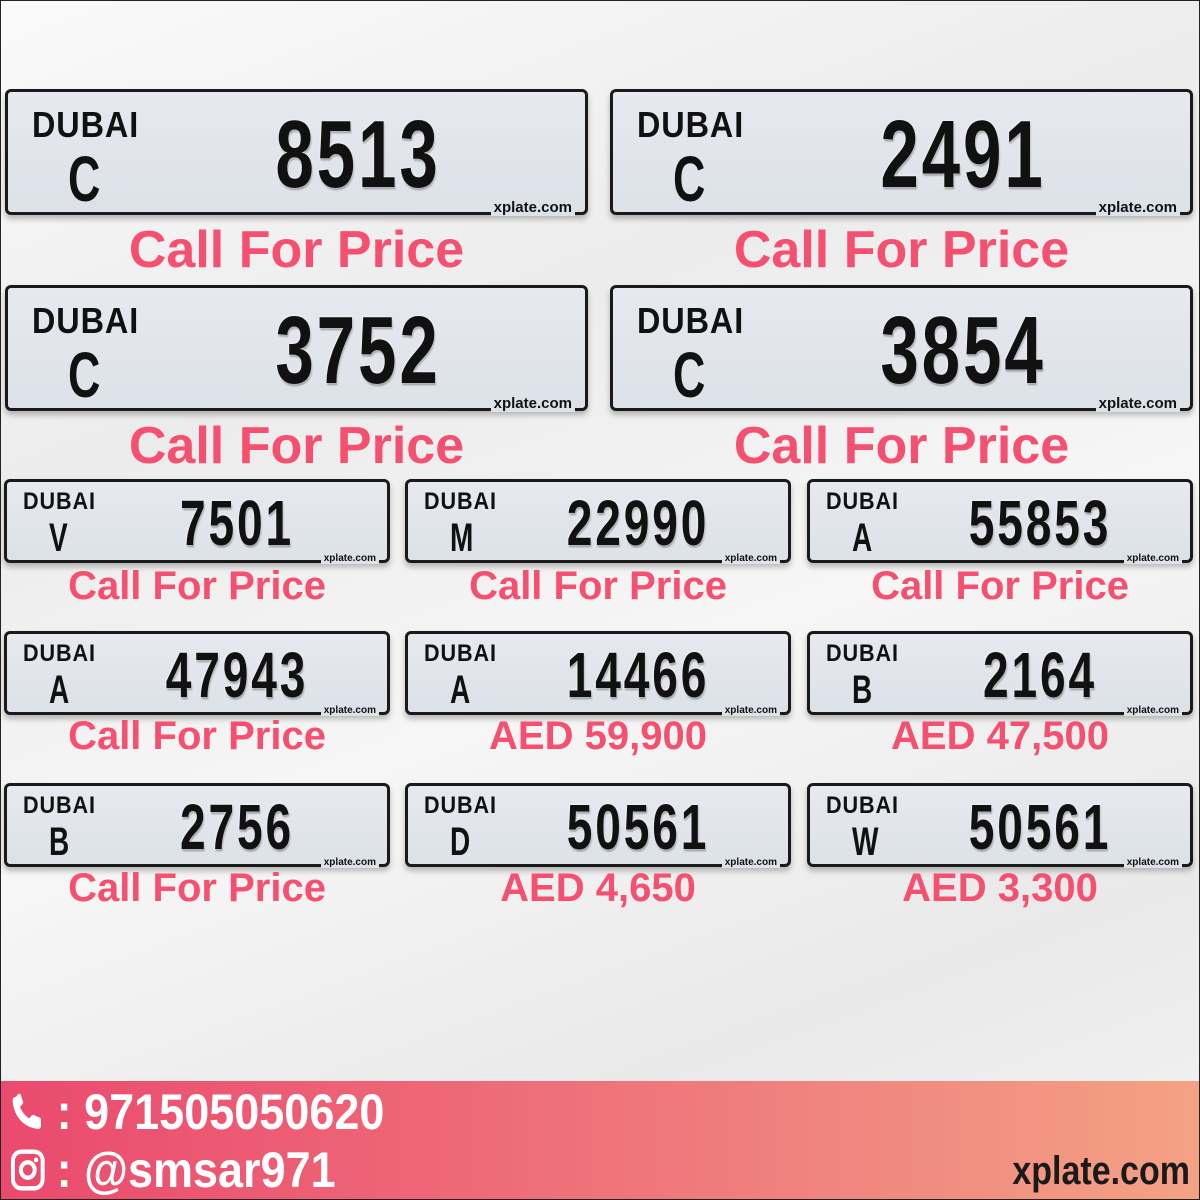  What do you see at coordinates (865, 842) in the screenshot?
I see `plate-code: W` at bounding box center [865, 842].